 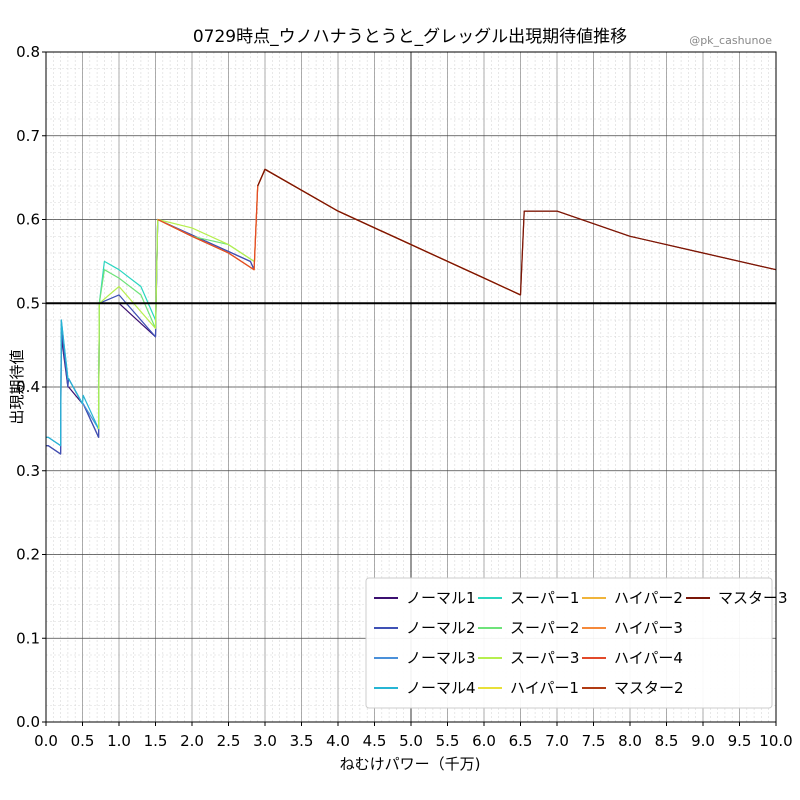 I want to click on x-tick-label: 3.5, so click(x=302, y=741).